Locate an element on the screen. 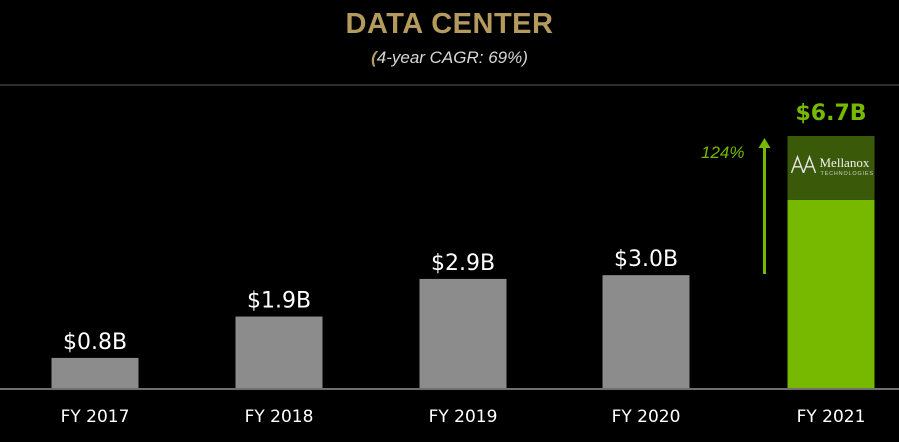 The image size is (899, 442). chart-subtitle: (4-year CAGR: 69%) is located at coordinates (449, 58).